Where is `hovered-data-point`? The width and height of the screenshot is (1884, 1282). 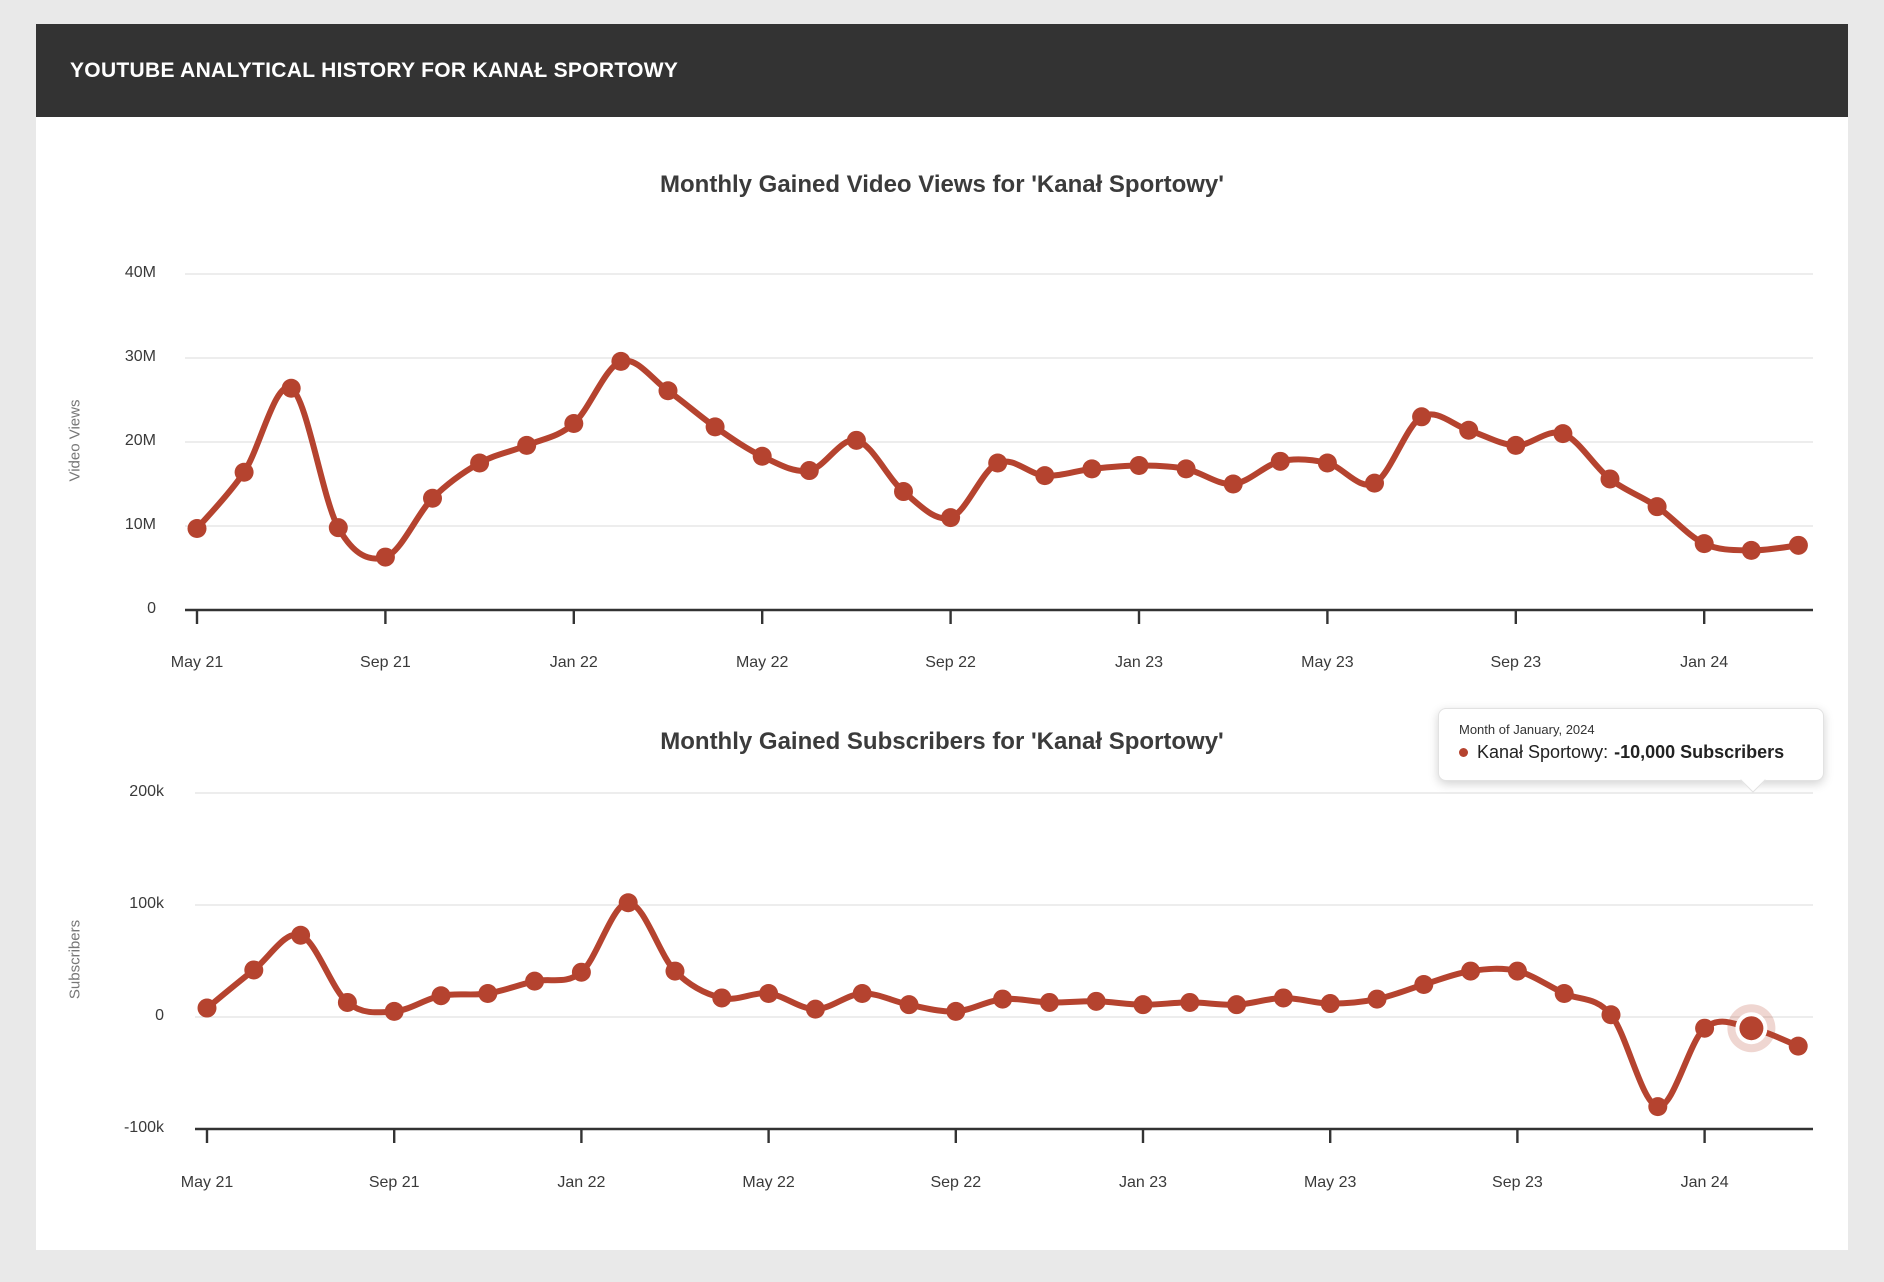
hovered-data-point is located at coordinates (1751, 1028).